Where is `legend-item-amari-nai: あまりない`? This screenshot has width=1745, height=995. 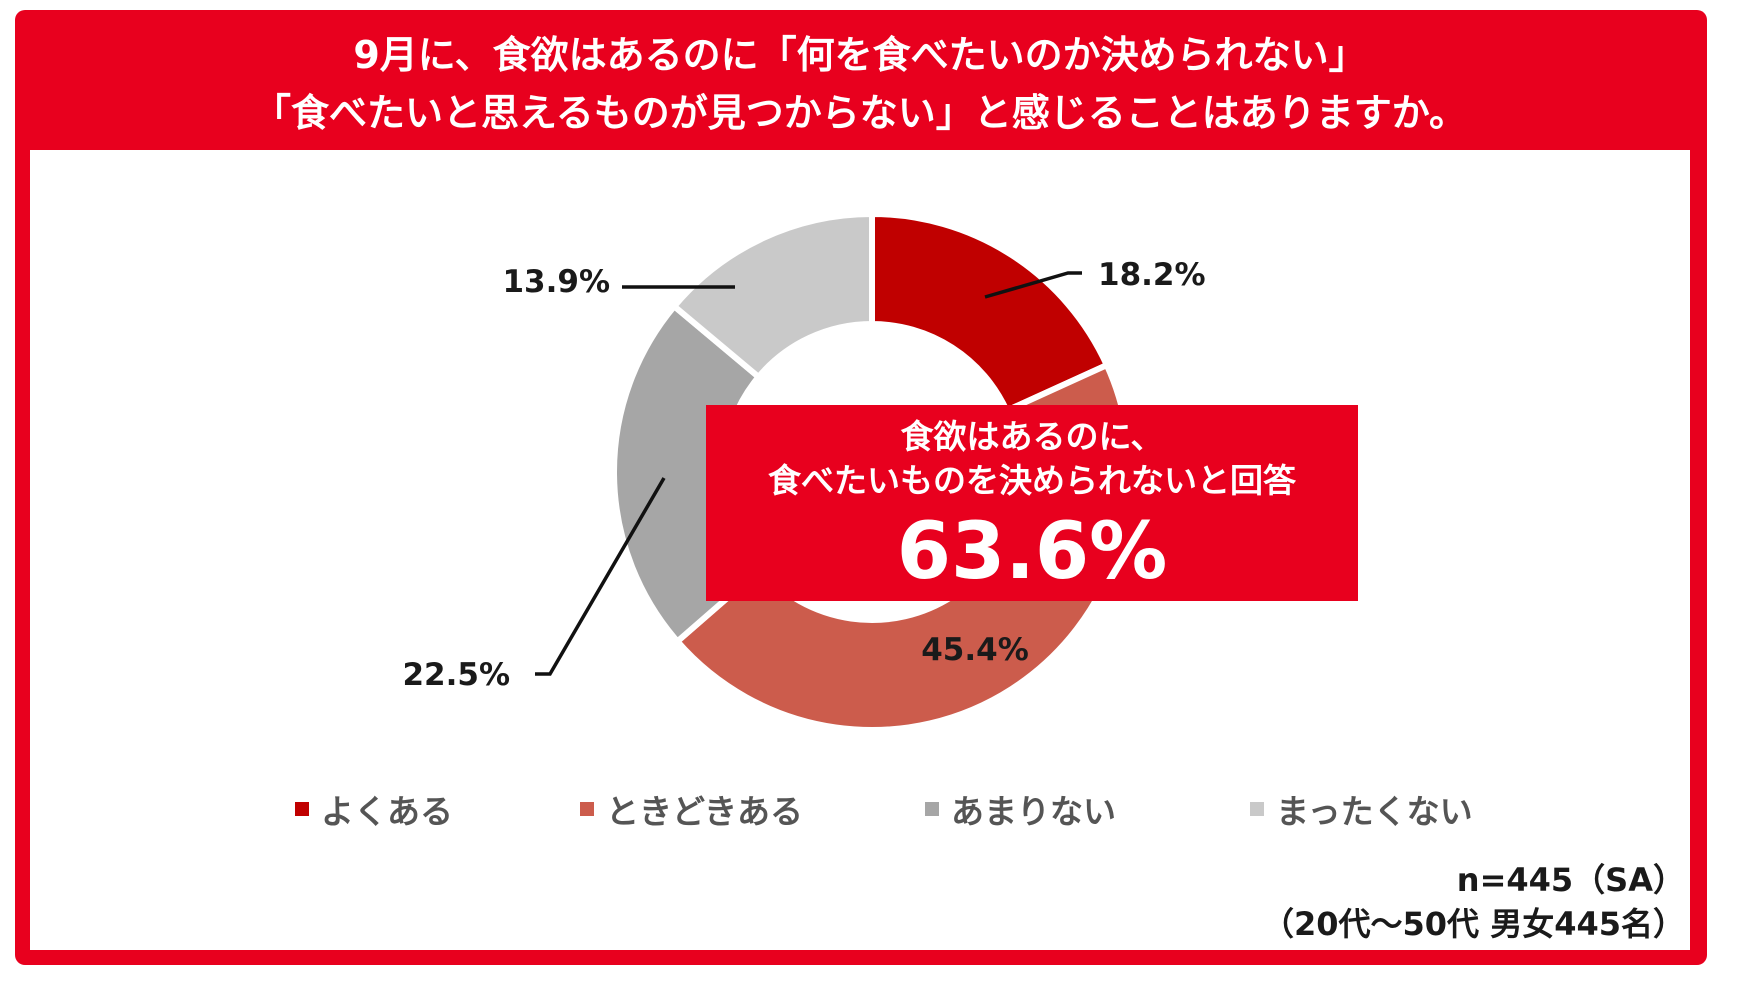 legend-item-amari-nai: あまりない is located at coordinates (1020, 809).